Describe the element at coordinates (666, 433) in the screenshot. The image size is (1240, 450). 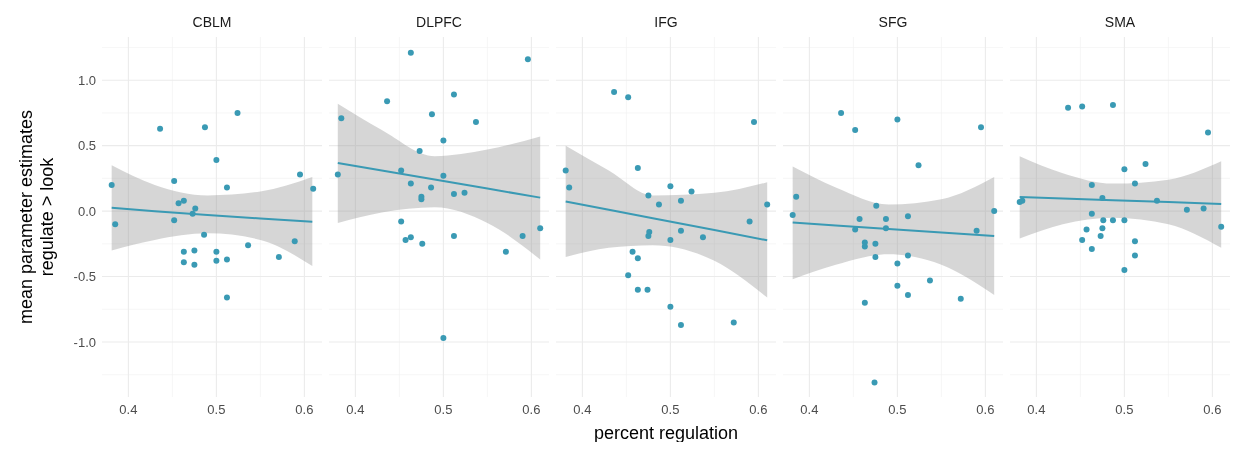
I see `x-axis-title: percent regulation` at that location.